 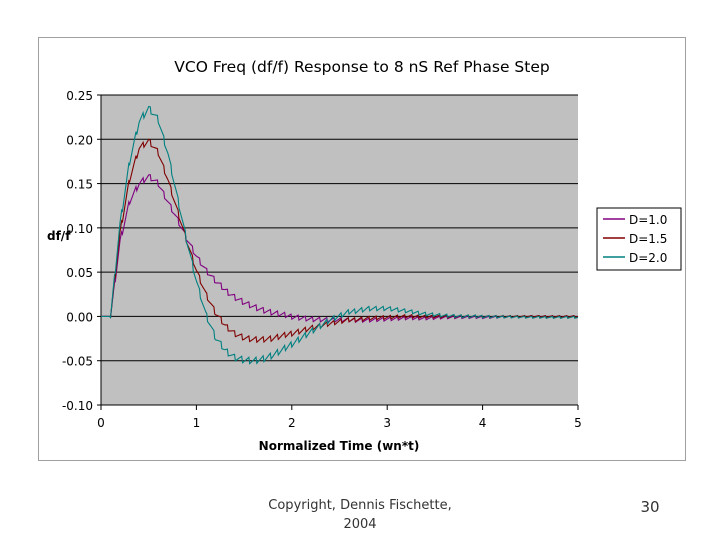 What do you see at coordinates (79, 229) in the screenshot?
I see `y-tick-label: 0.10` at bounding box center [79, 229].